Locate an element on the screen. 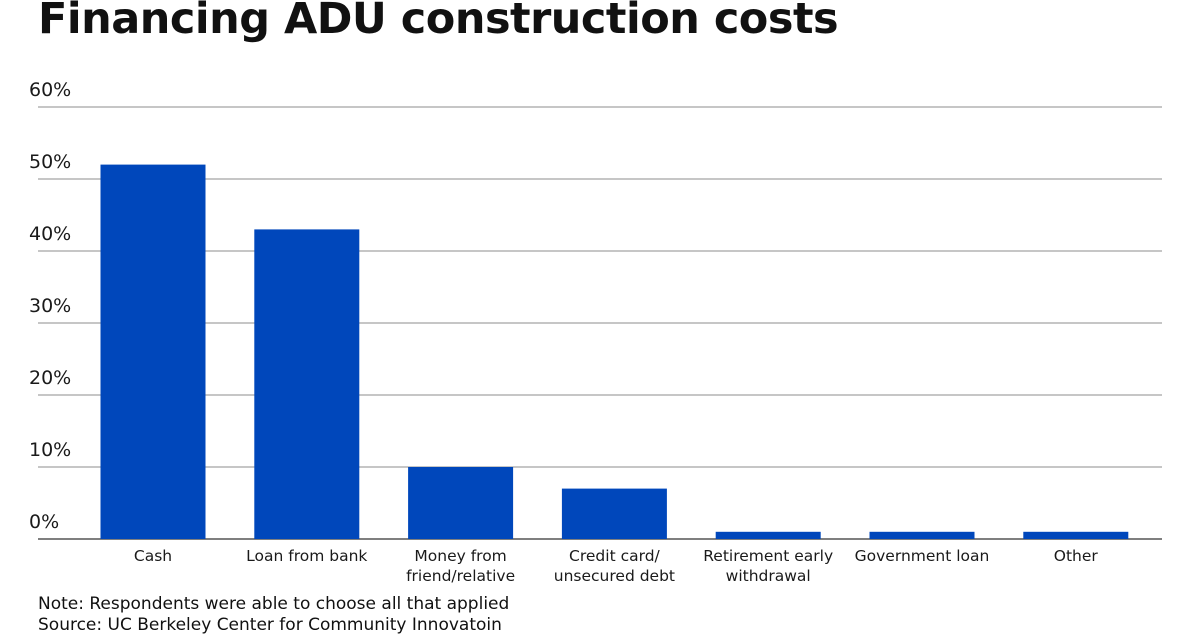 This screenshot has height=636, width=1200. x-tick-label: withdrawal is located at coordinates (768, 576).